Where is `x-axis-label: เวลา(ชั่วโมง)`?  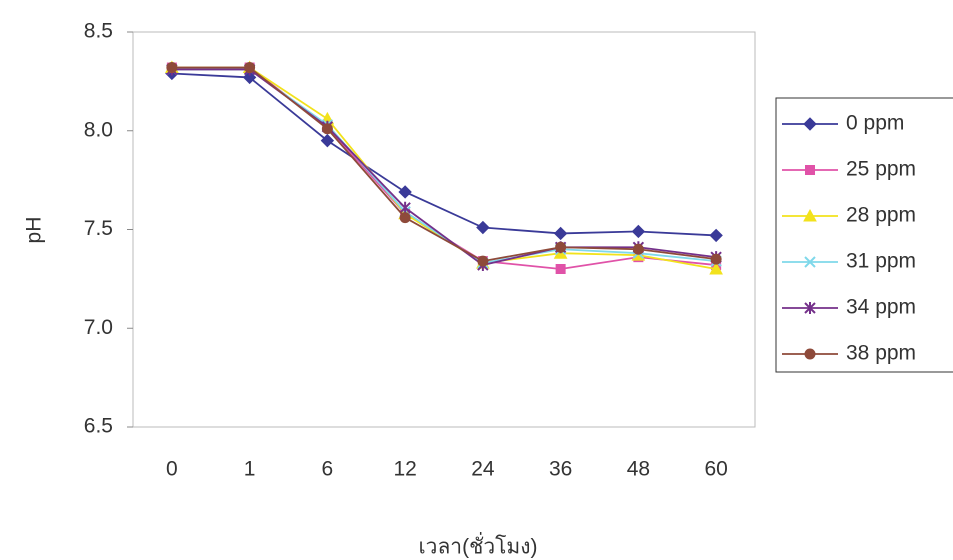 x-axis-label: เวลา(ชั่วโมง) is located at coordinates (477, 545).